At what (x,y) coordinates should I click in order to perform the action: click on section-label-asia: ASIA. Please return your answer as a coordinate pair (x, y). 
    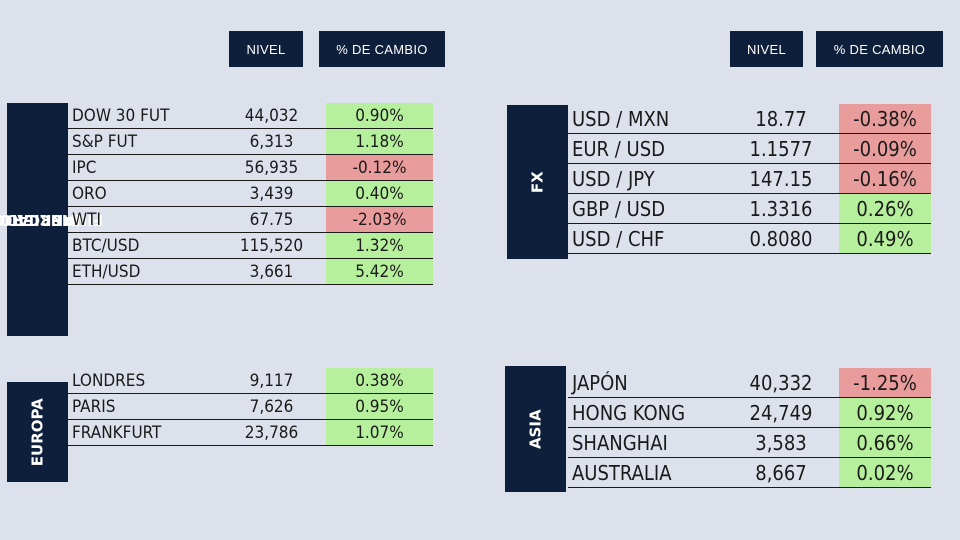
    Looking at the image, I should click on (535, 429).